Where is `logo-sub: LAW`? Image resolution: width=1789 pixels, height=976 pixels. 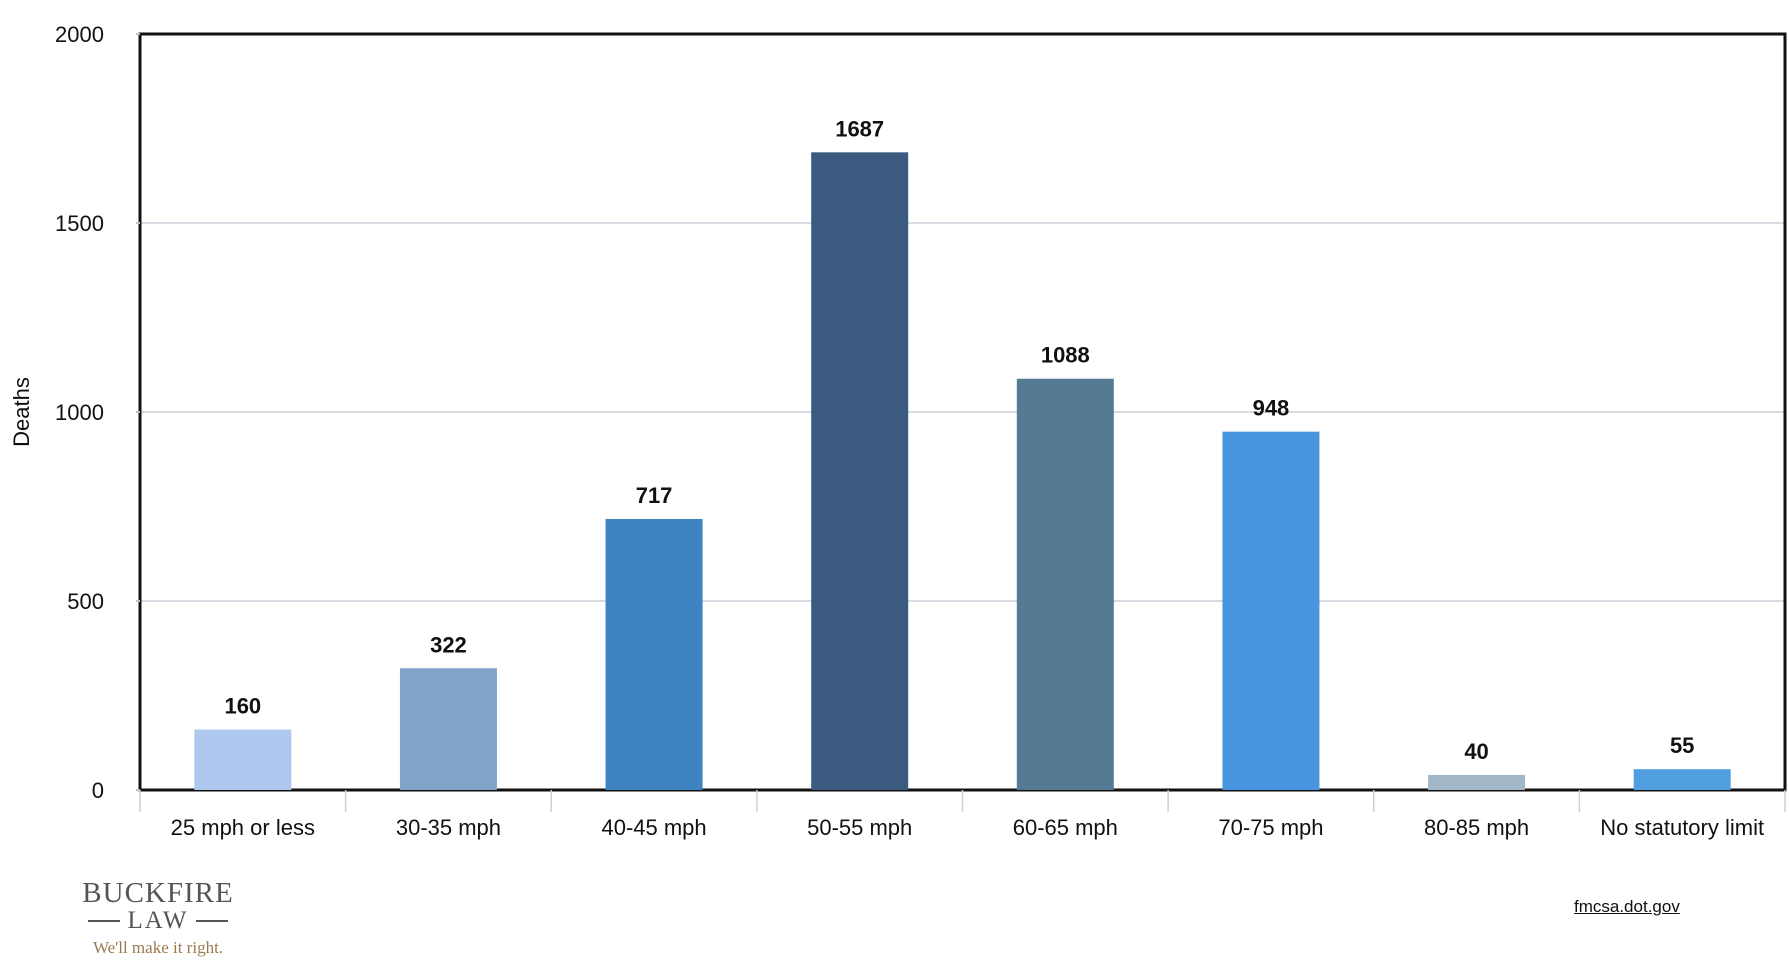 logo-sub: LAW is located at coordinates (158, 920).